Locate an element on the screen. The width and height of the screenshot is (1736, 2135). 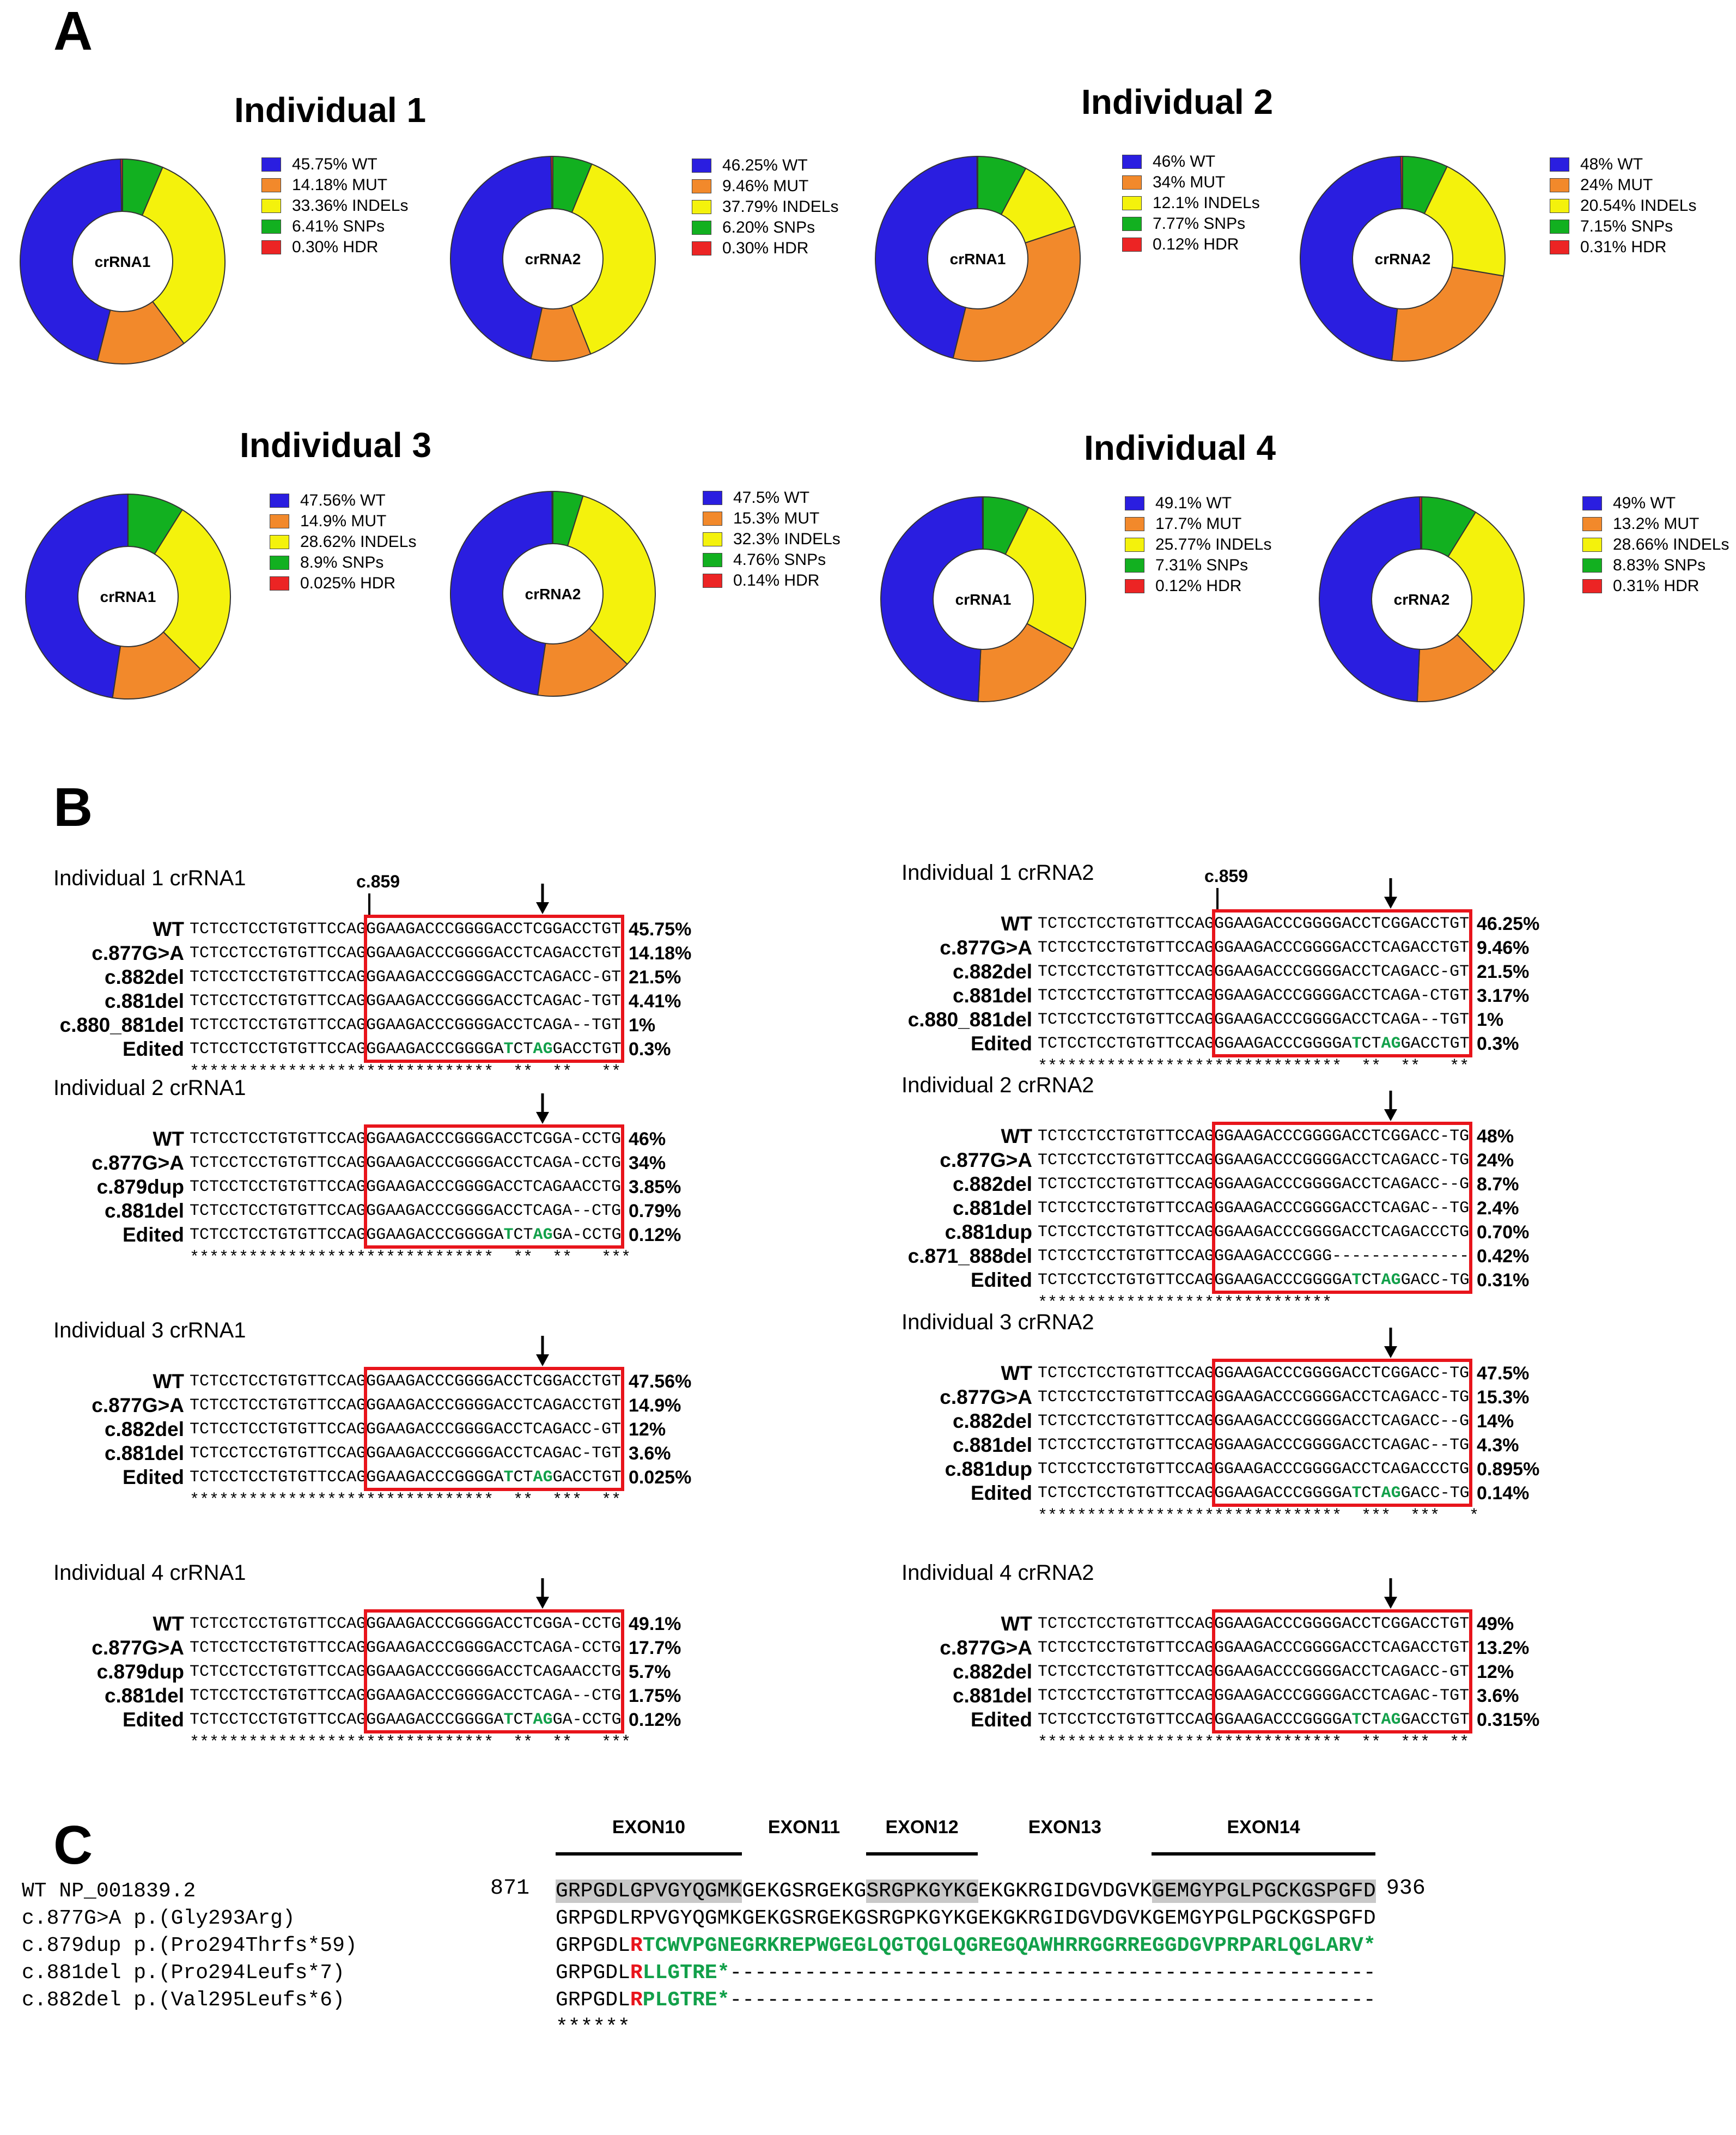
target-region-box is located at coordinates (1342, 1671).